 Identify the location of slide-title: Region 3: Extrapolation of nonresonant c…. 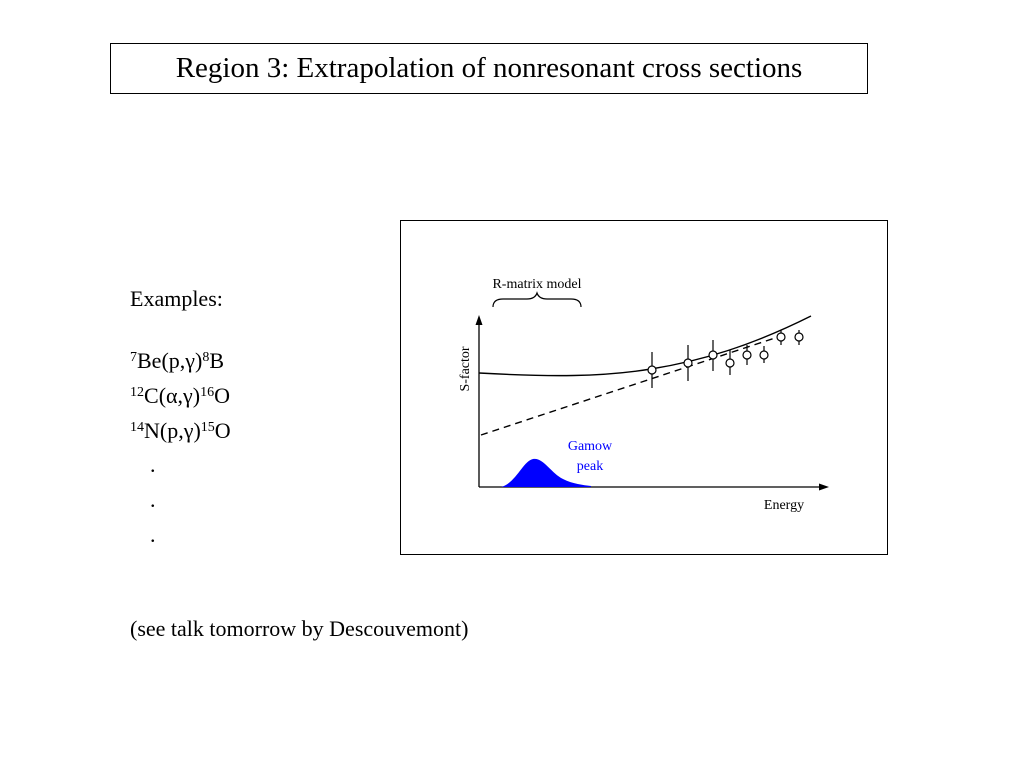
(489, 68).